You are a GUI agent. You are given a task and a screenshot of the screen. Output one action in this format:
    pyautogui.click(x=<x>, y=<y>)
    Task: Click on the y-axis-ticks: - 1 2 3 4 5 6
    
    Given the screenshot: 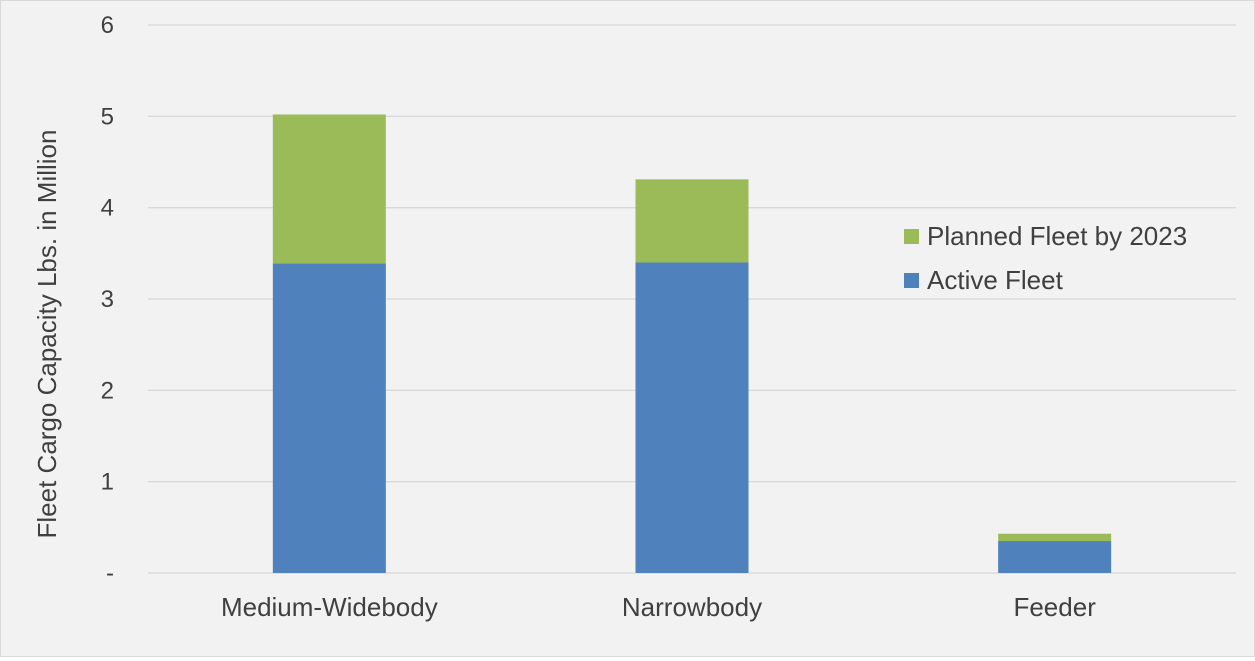 What is the action you would take?
    pyautogui.click(x=107, y=299)
    